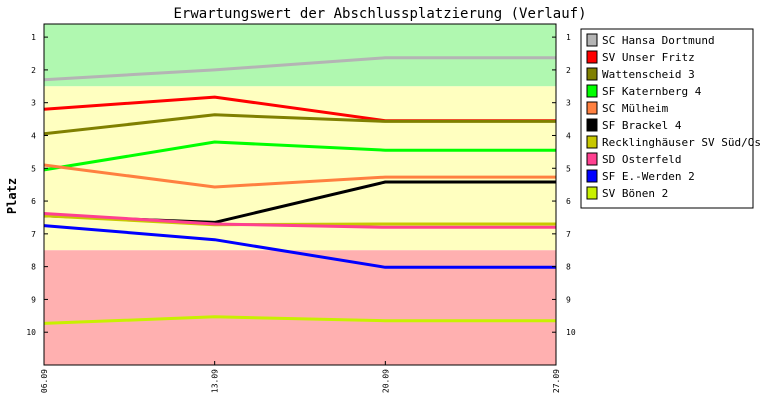 The image size is (760, 400). Describe the element at coordinates (667, 118) in the screenshot. I see `legend-box` at that location.